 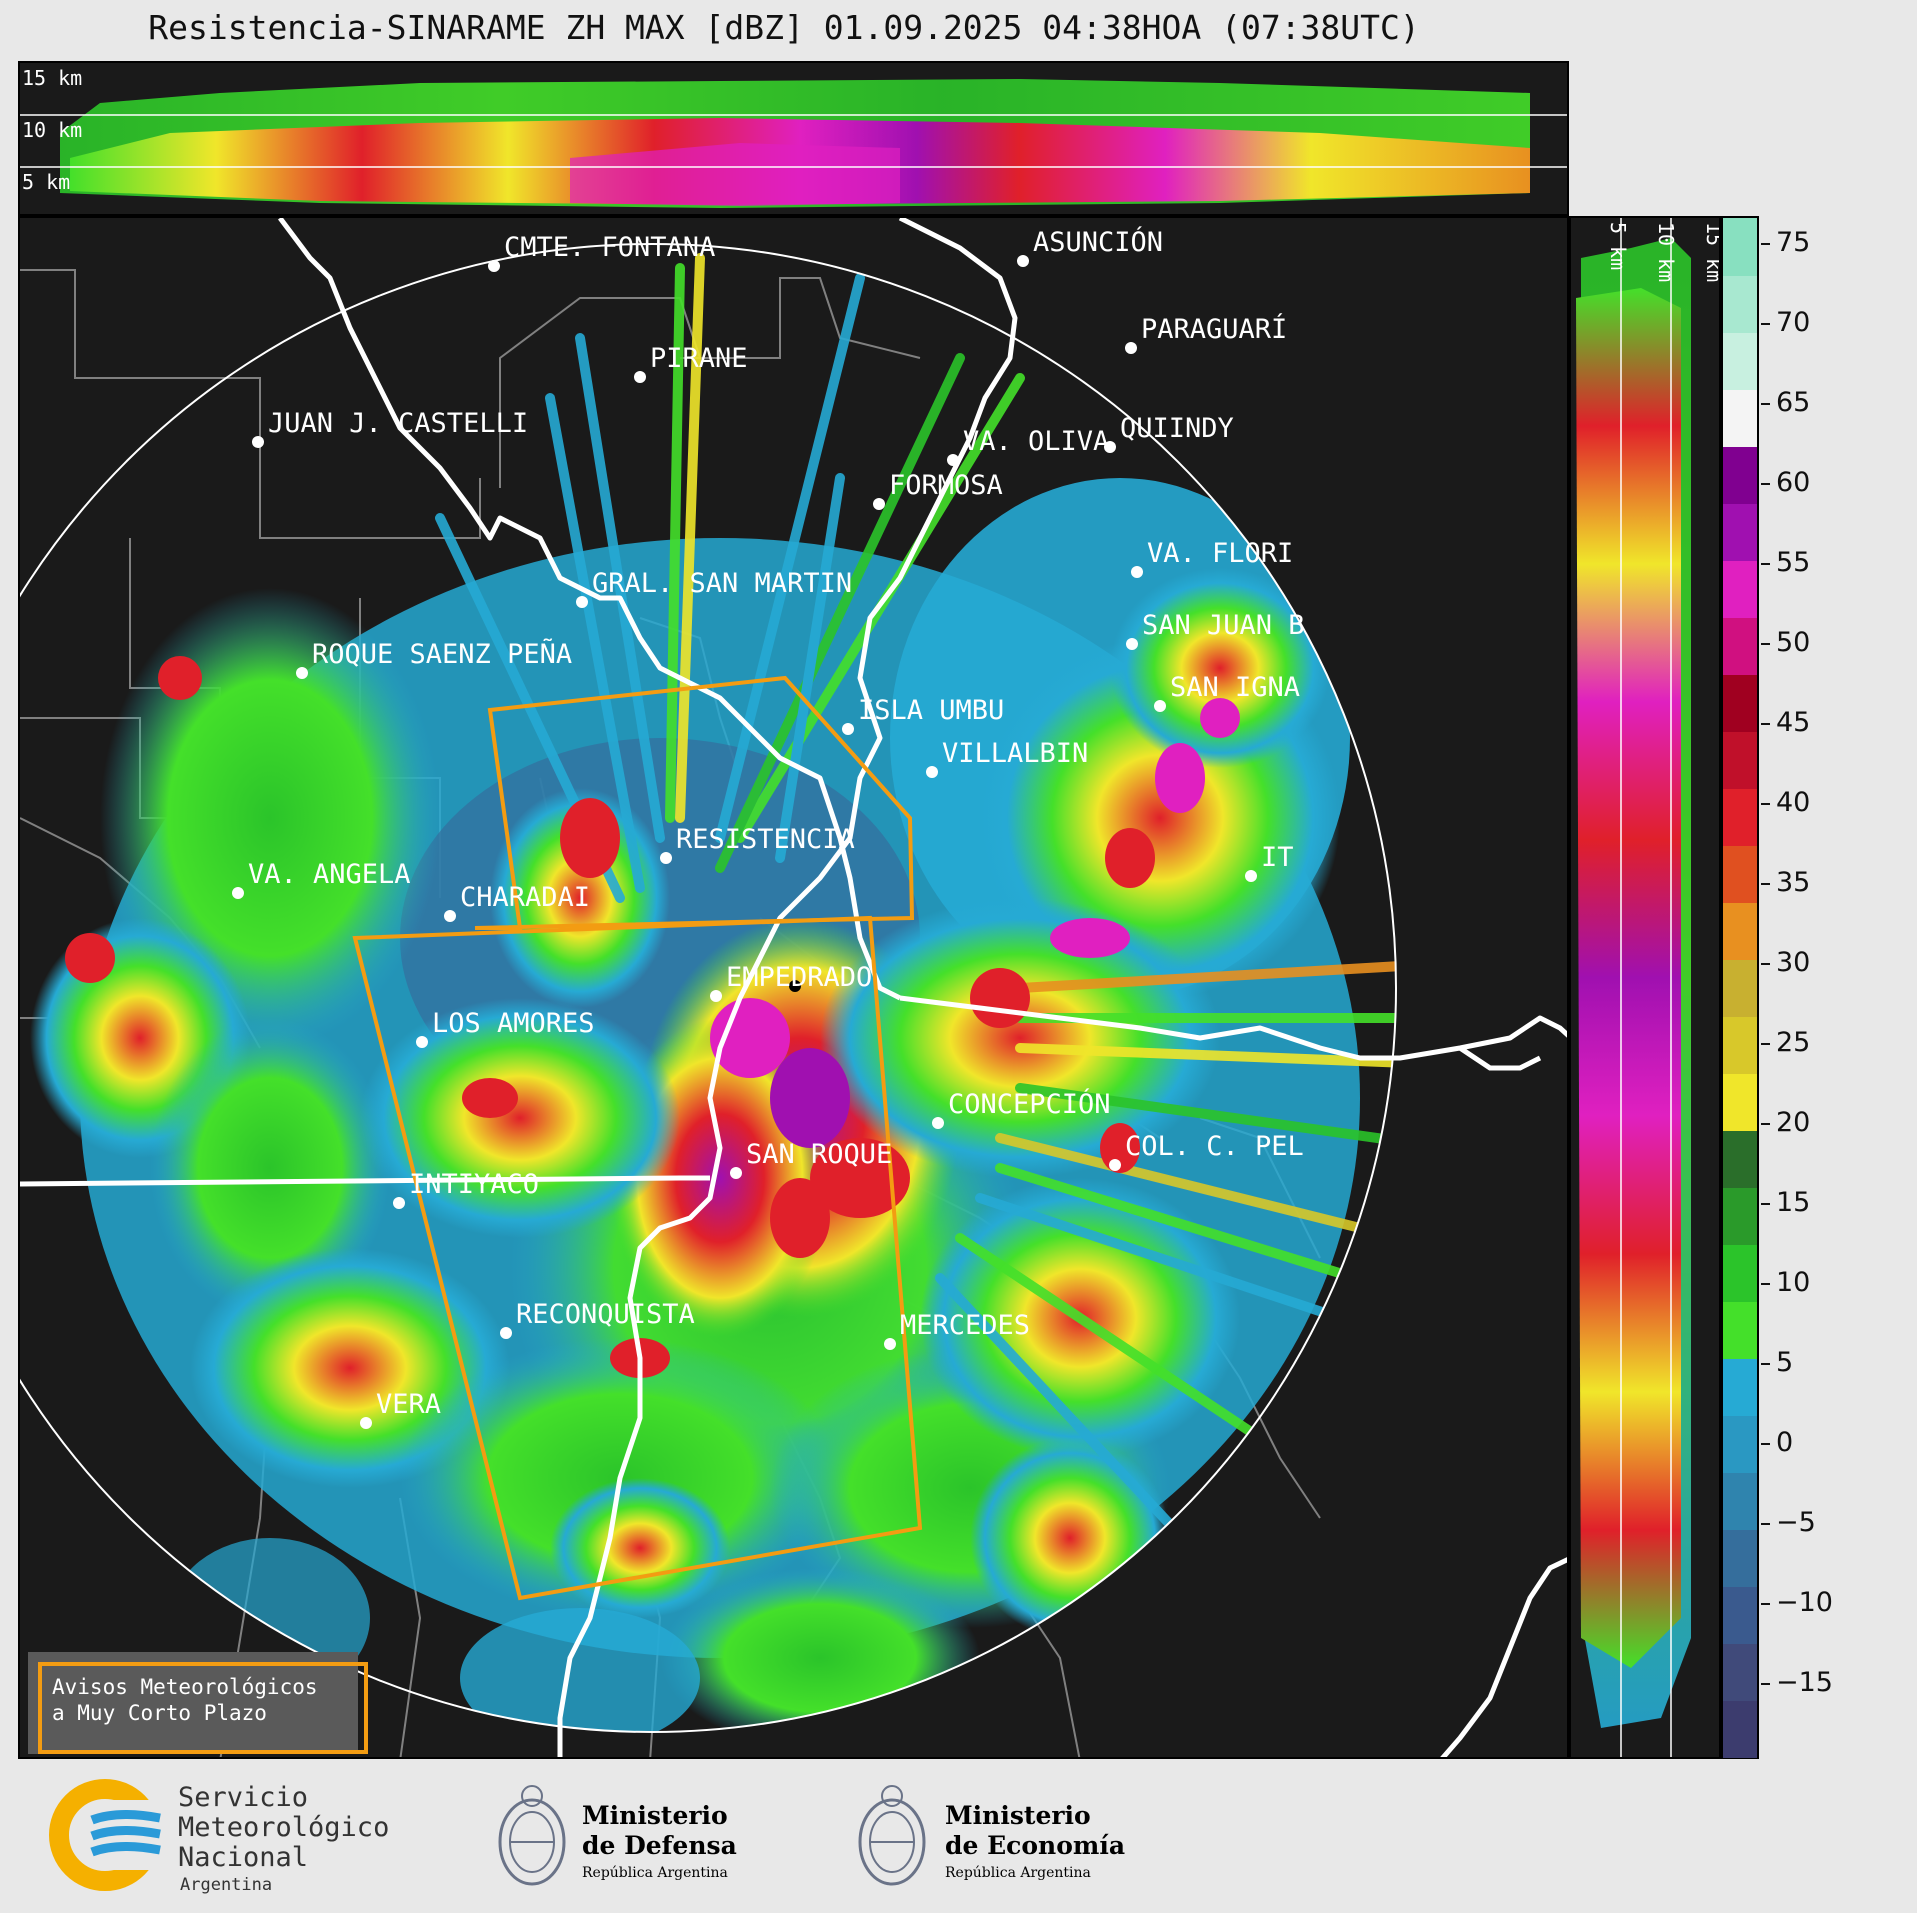 I want to click on city-marker: INTIYACO, so click(x=466, y=1189).